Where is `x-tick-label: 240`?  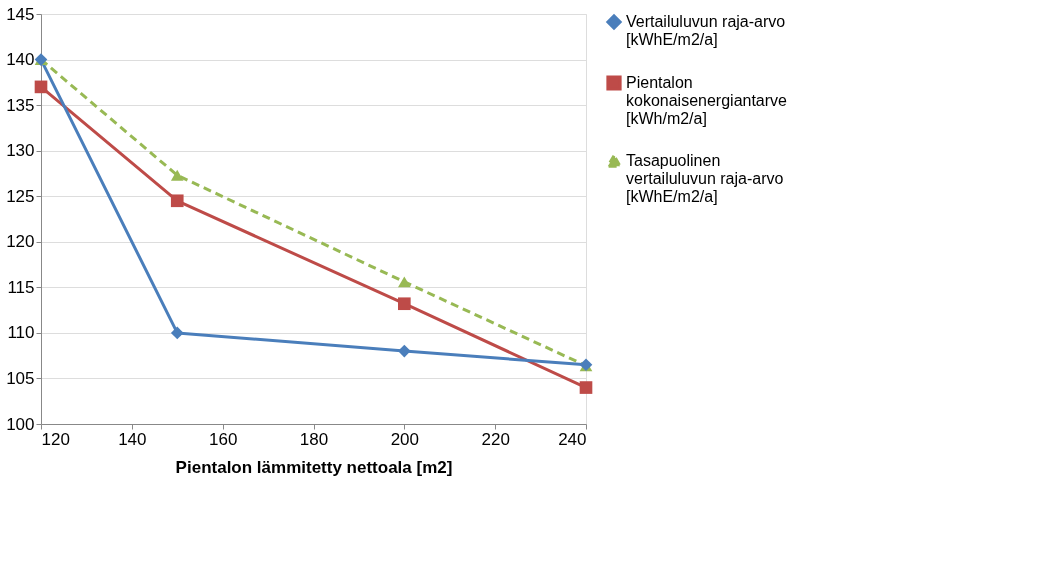
x-tick-label: 240 is located at coordinates (572, 439).